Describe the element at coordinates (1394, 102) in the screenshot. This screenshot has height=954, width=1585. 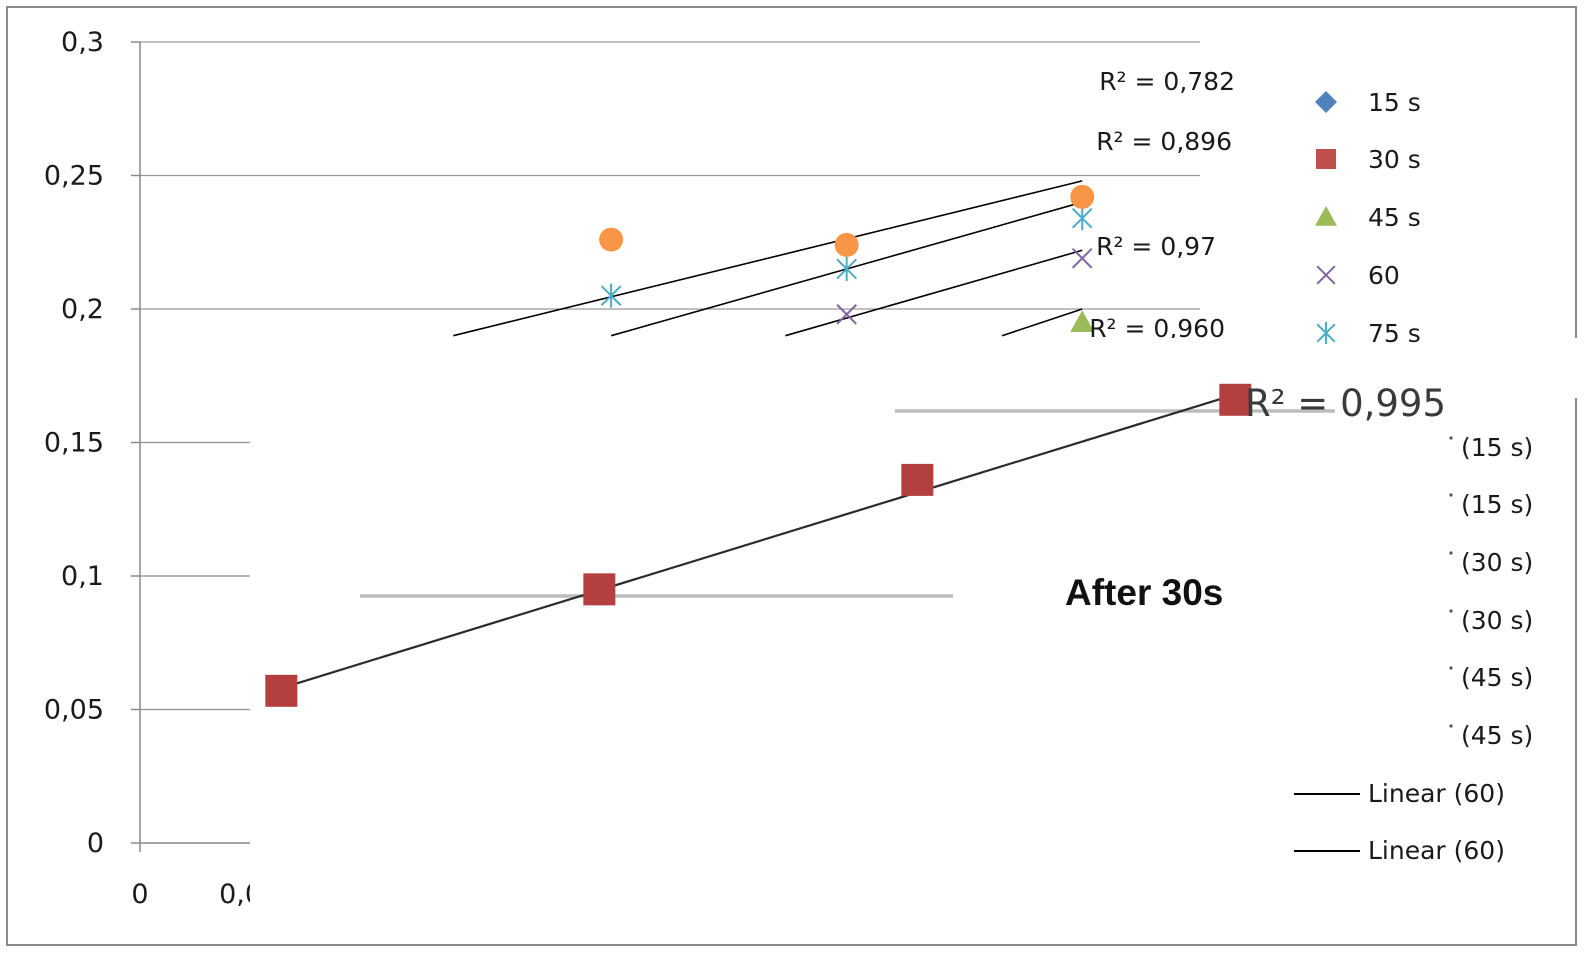
I see `legend-label: 15 s` at that location.